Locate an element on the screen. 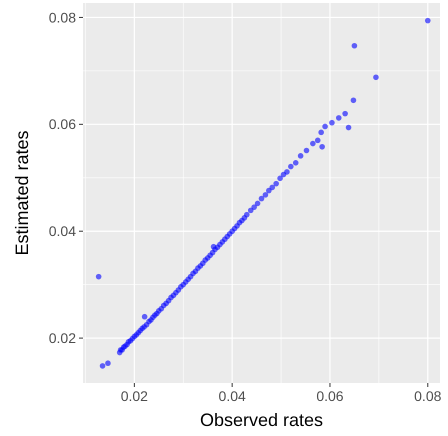  x-tick-label: 0.04 is located at coordinates (232, 396).